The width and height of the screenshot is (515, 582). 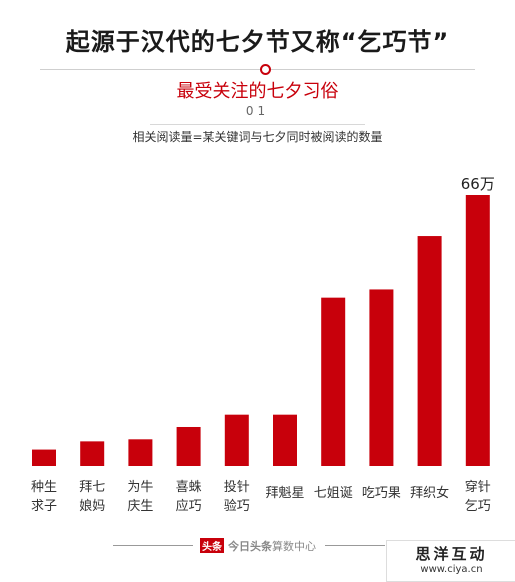 I want to click on chart-note: 相关阅读量=某关键词与七夕同时被阅读的数量, so click(x=257, y=137).